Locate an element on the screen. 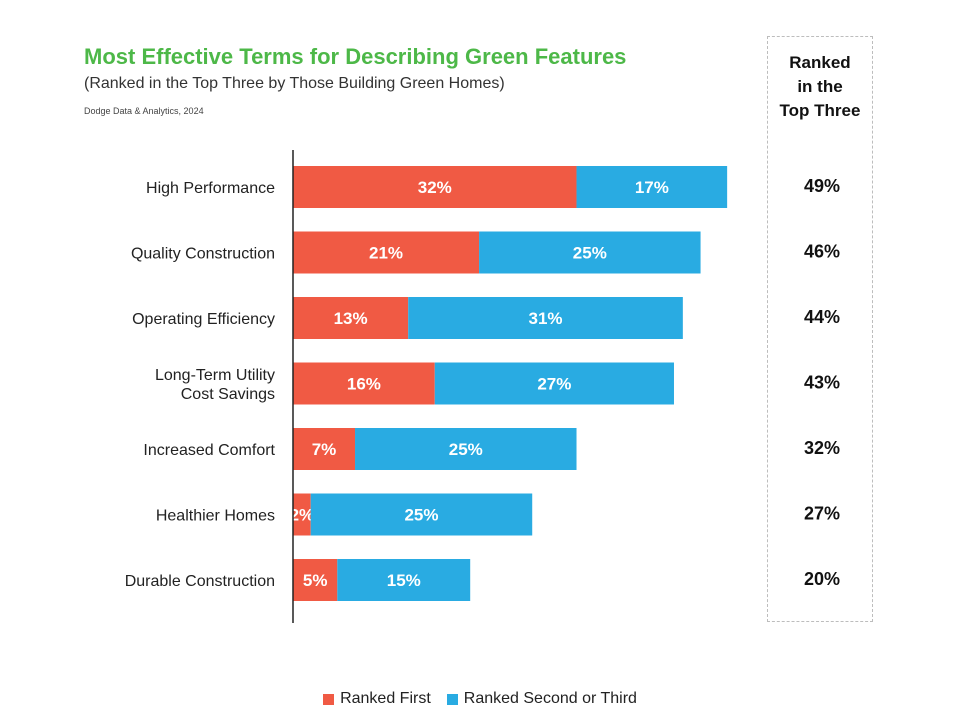  bar-value-label: 7% is located at coordinates (324, 449).